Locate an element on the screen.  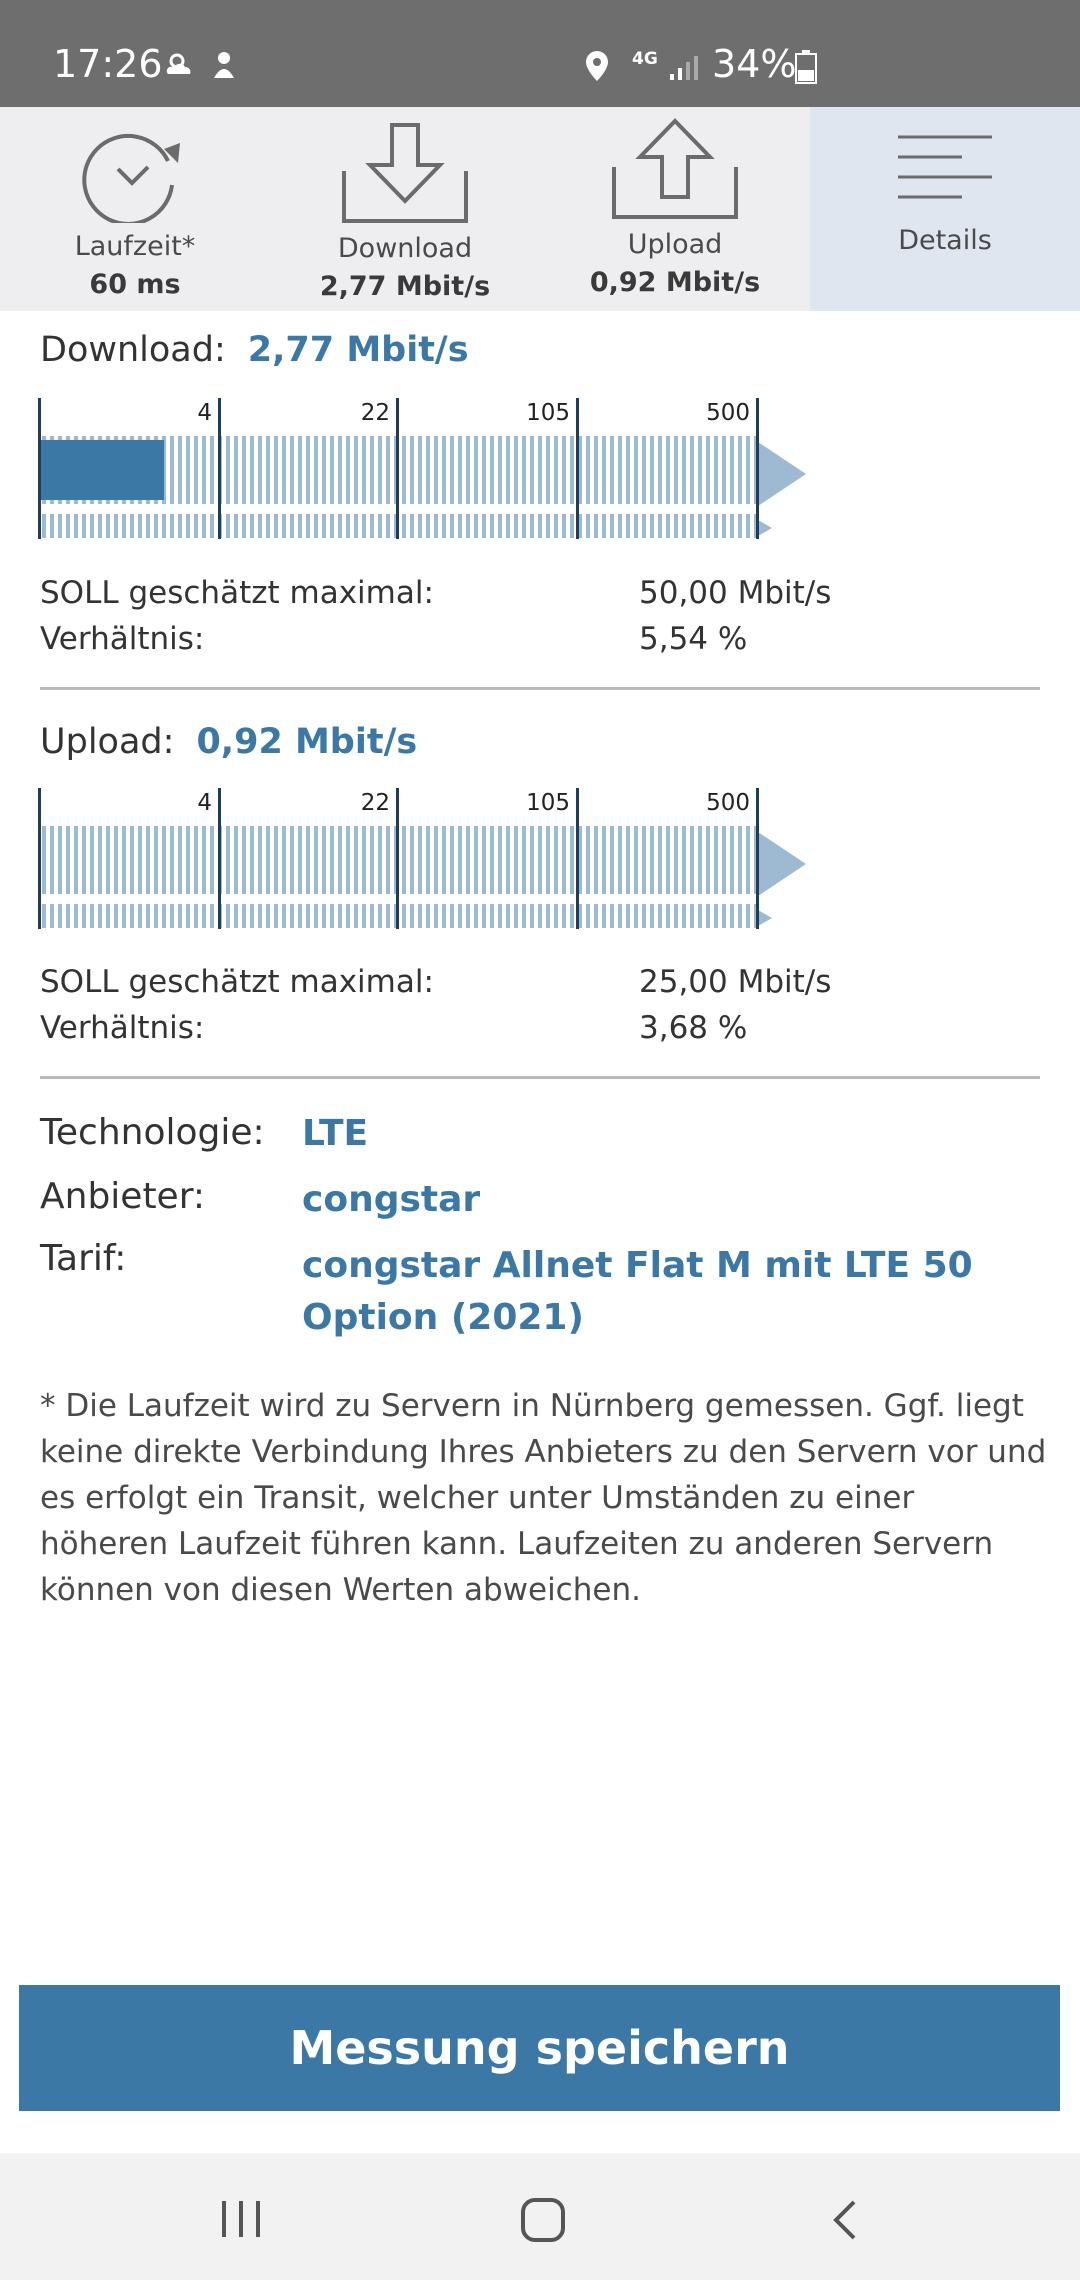
download-icon is located at coordinates (405, 173).